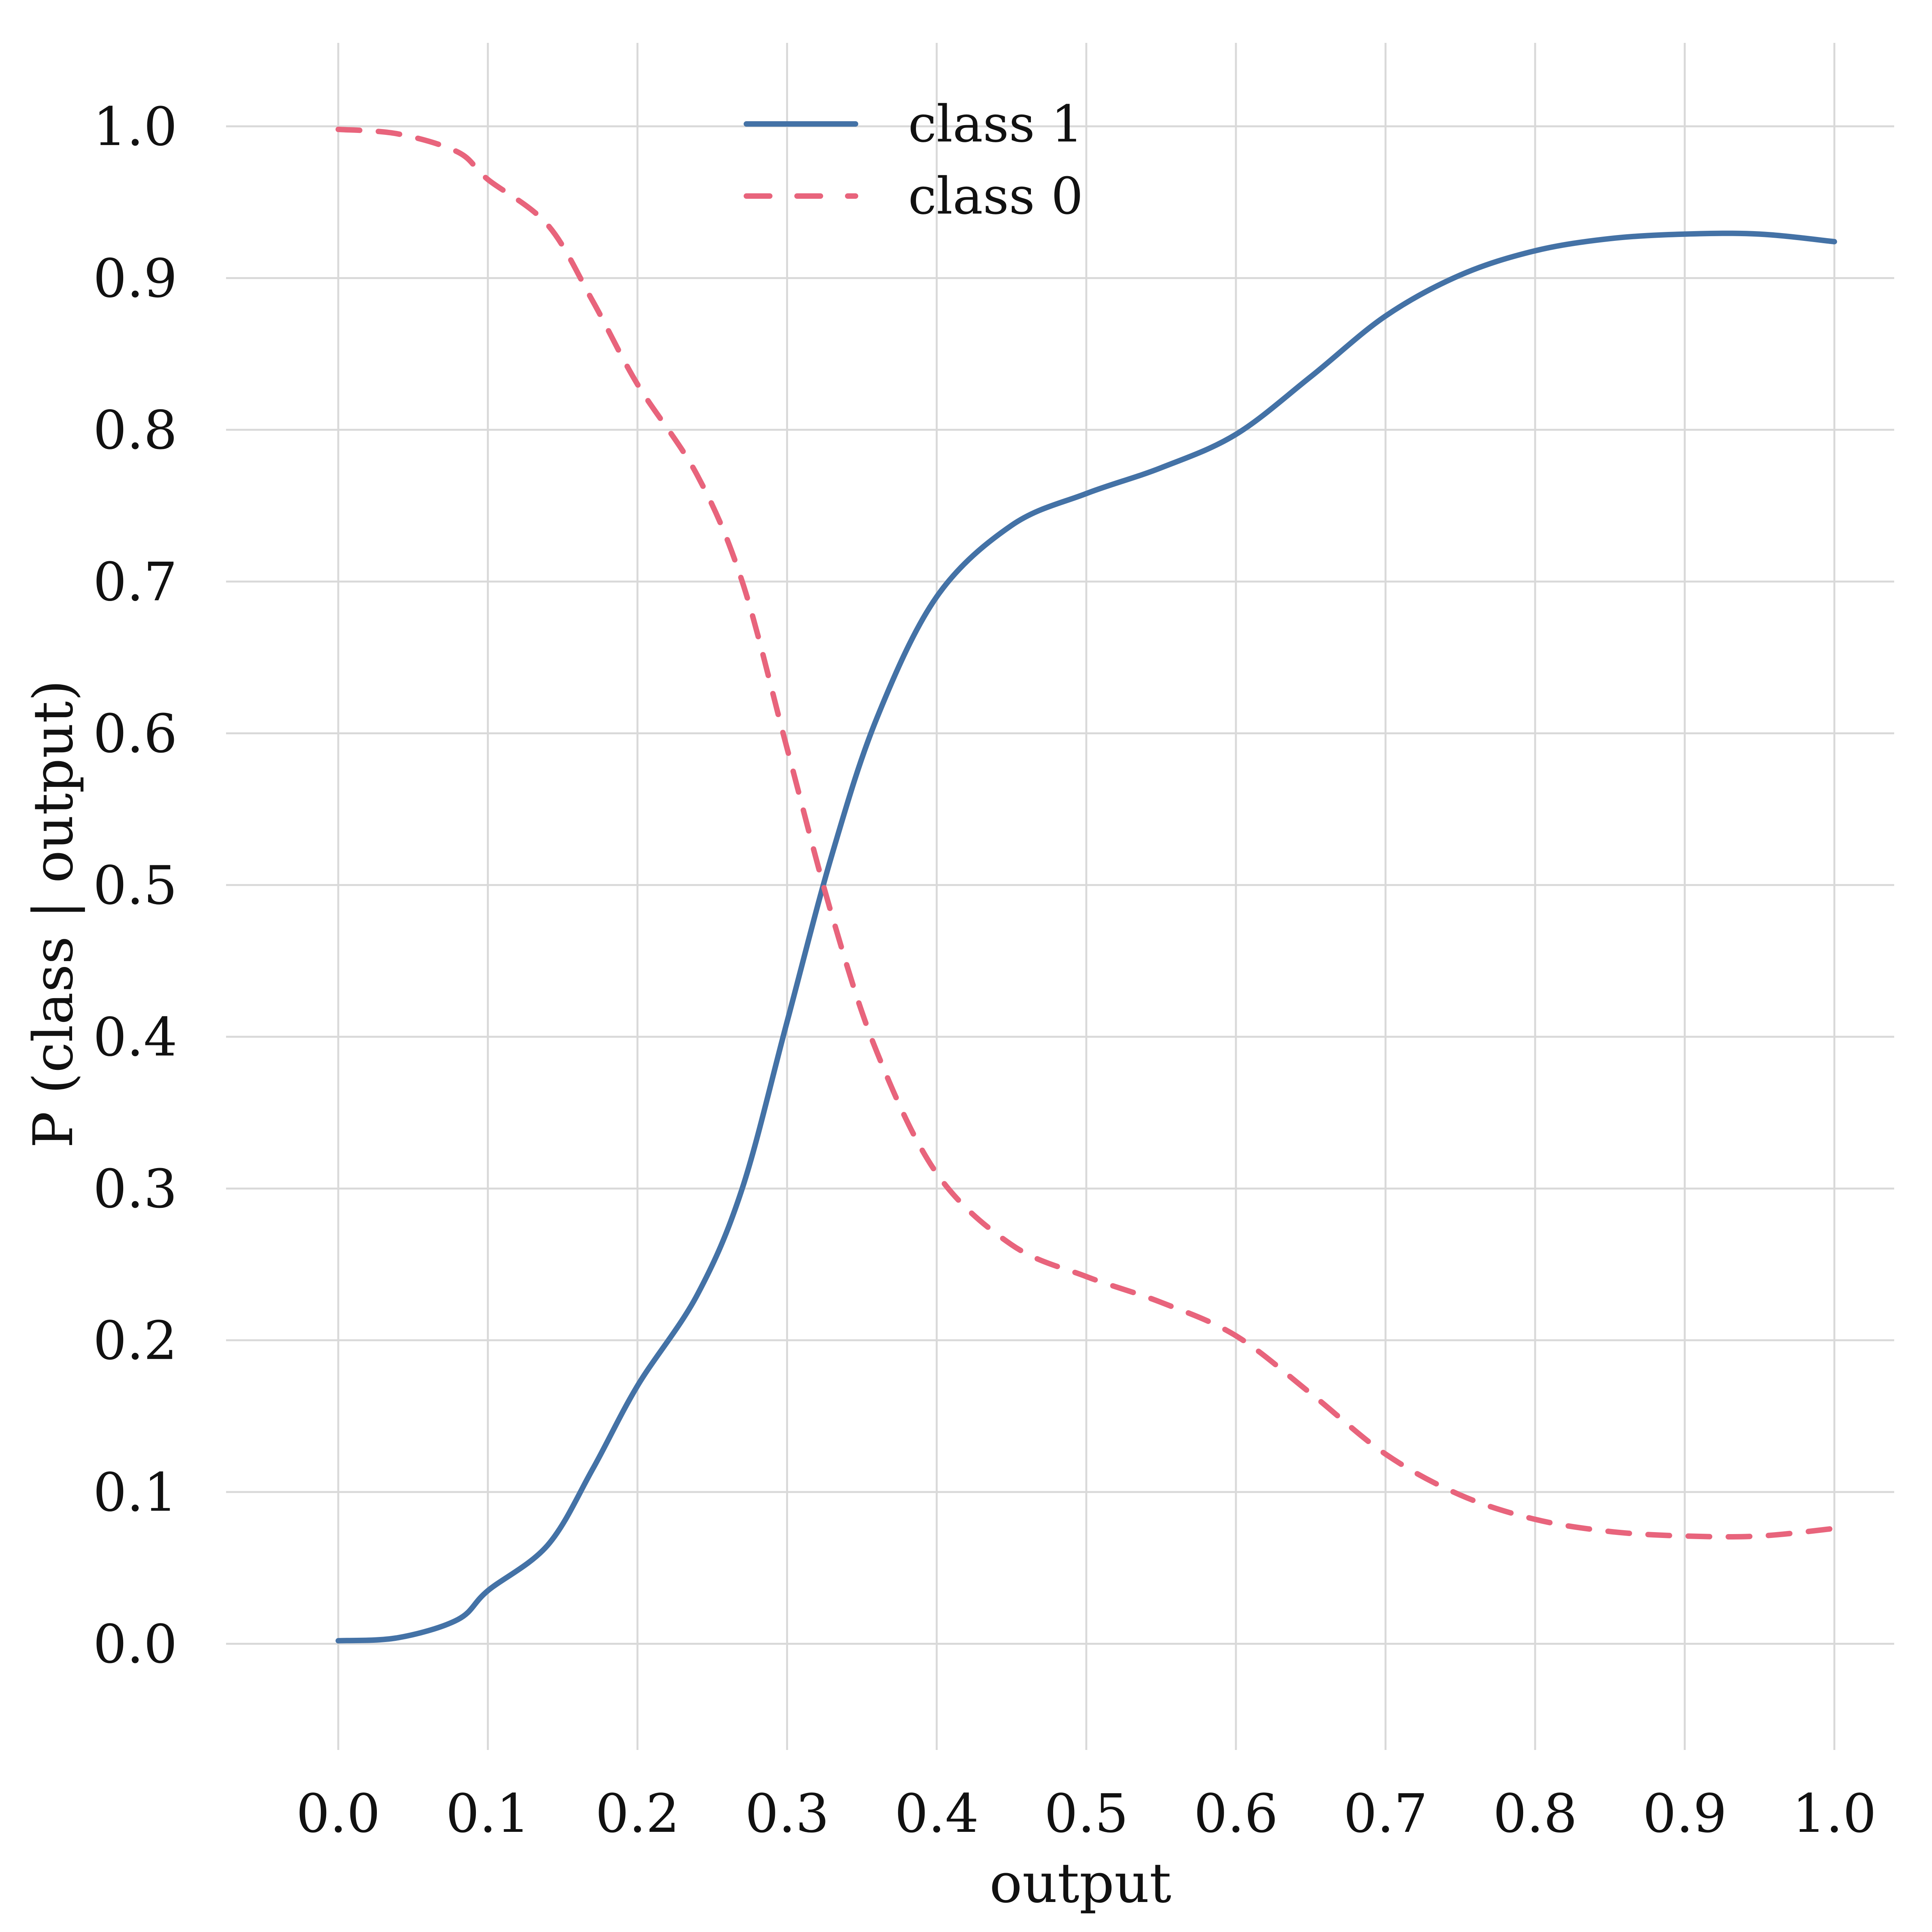 Image resolution: width=1932 pixels, height=1932 pixels. I want to click on y-tick-label: 1.0, so click(135, 127).